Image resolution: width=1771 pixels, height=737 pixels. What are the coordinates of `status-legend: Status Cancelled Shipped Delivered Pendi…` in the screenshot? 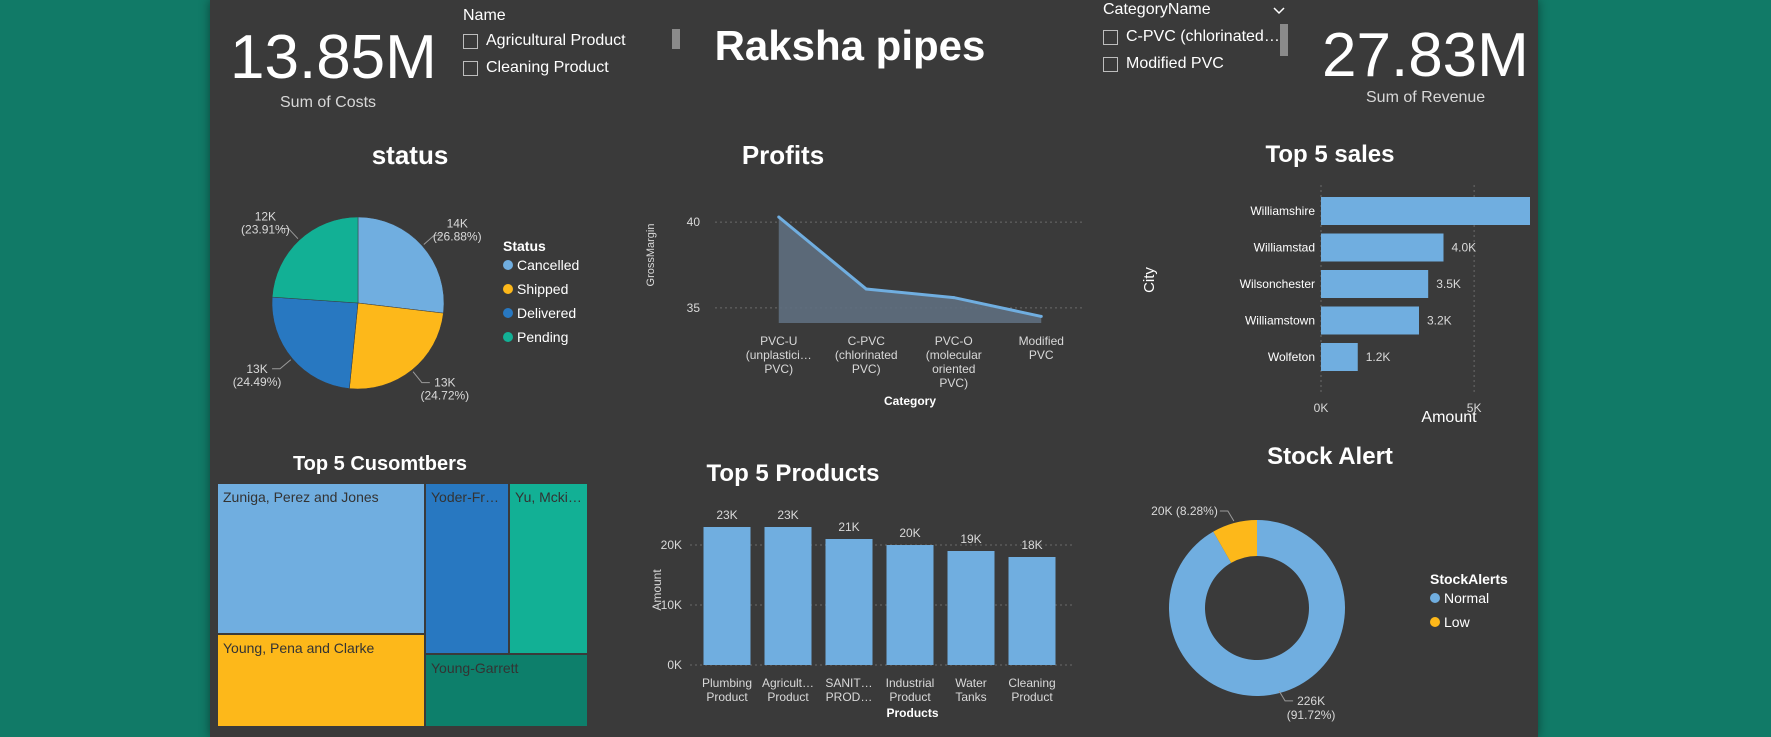 It's located at (541, 291).